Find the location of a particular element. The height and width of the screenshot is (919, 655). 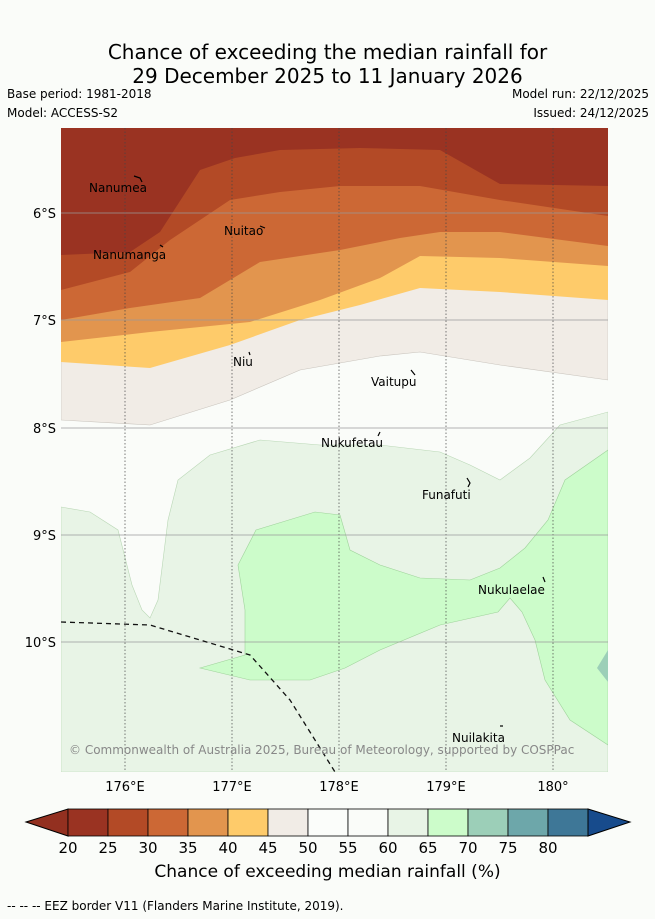

issued-date: Issued: 24/12/2025 is located at coordinates (591, 113).